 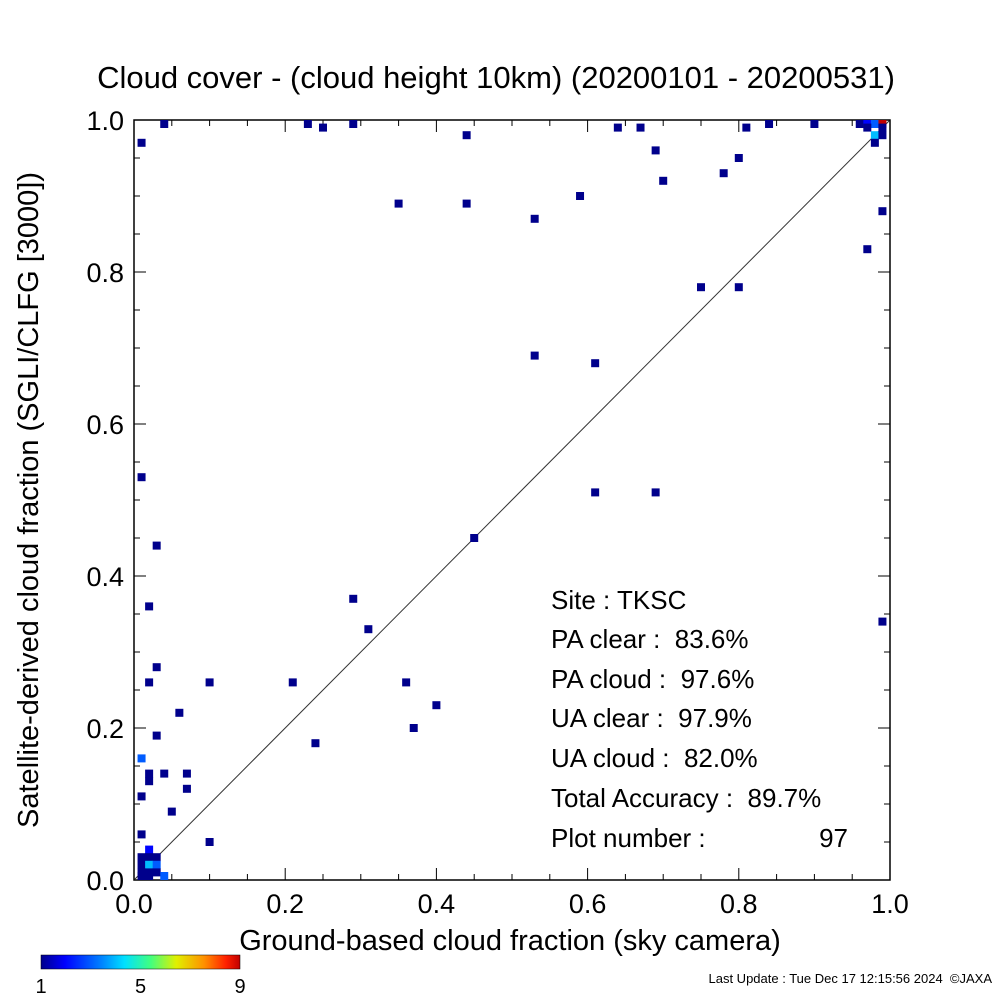 I want to click on stat-ua-cloud: UA cloud : 82.0%, so click(x=654, y=758).